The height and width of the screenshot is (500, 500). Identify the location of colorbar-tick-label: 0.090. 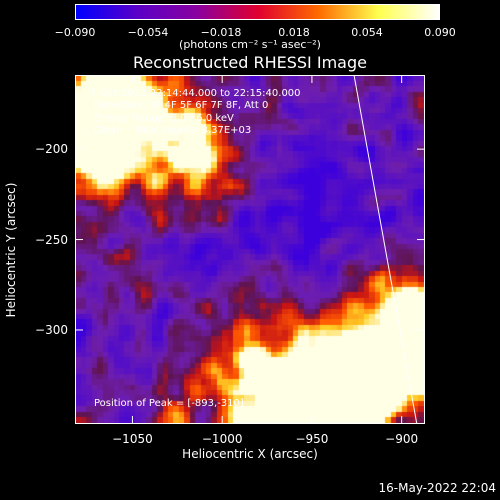
(440, 32).